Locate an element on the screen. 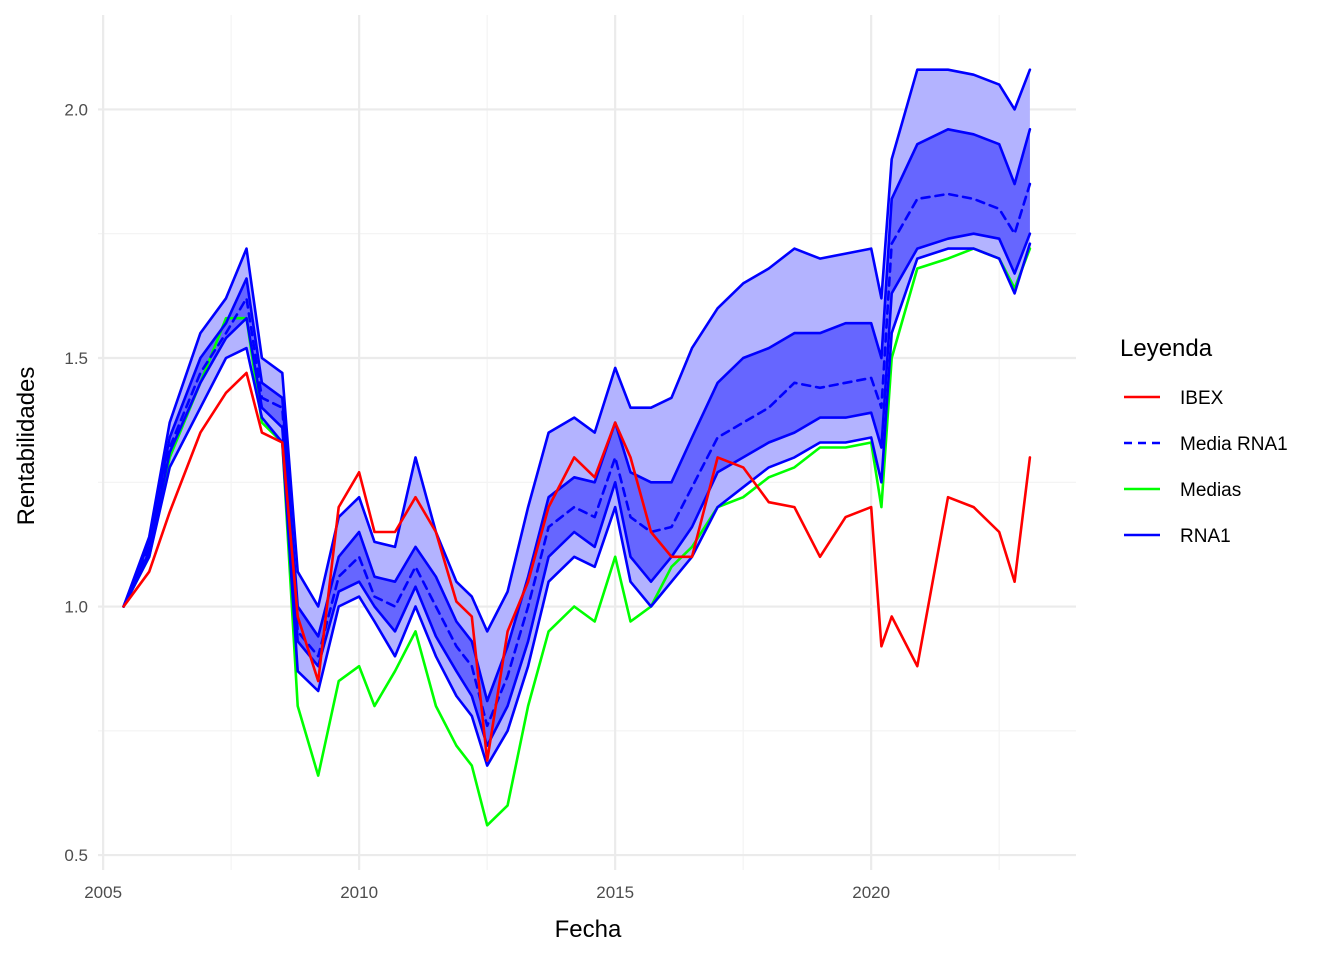 Image resolution: width=1344 pixels, height=960 pixels. y-axis-ticks: 0.5 1.0 1.5 2.0 is located at coordinates (76, 482).